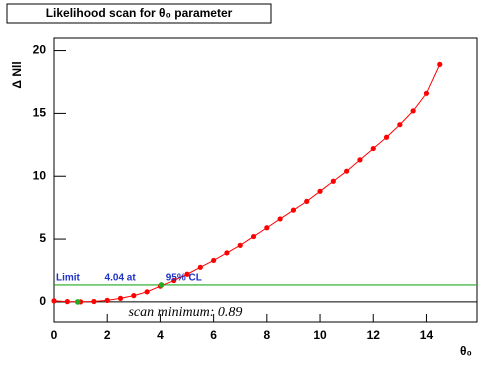 The height and width of the screenshot is (365, 479). I want to click on chart-title: Likelihood scan for θ₀ parameter, so click(139, 13).